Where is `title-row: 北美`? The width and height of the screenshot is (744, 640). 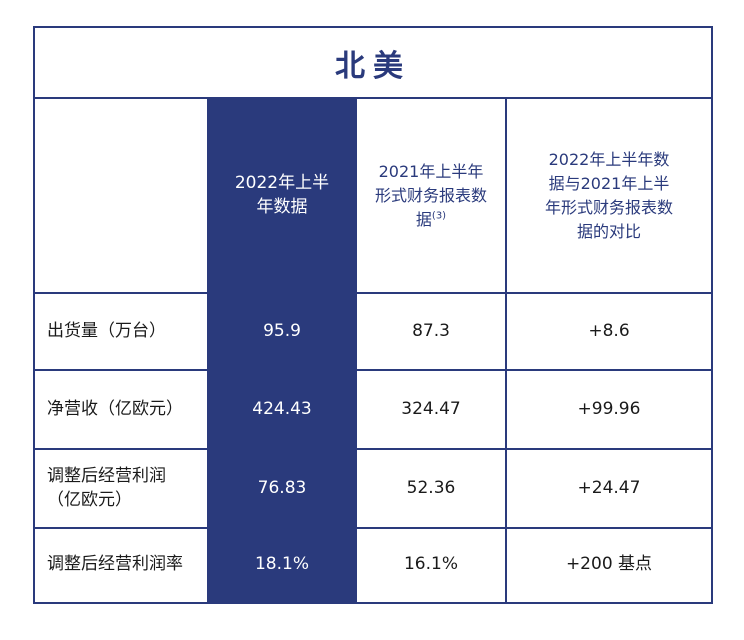 title-row: 北美 is located at coordinates (373, 63).